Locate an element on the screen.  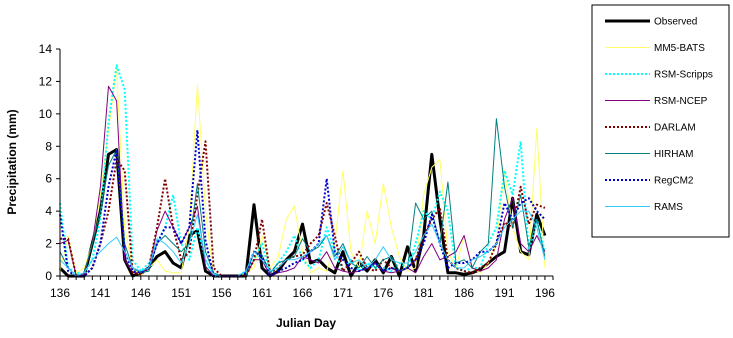
x-tick-label: 146 is located at coordinates (141, 293).